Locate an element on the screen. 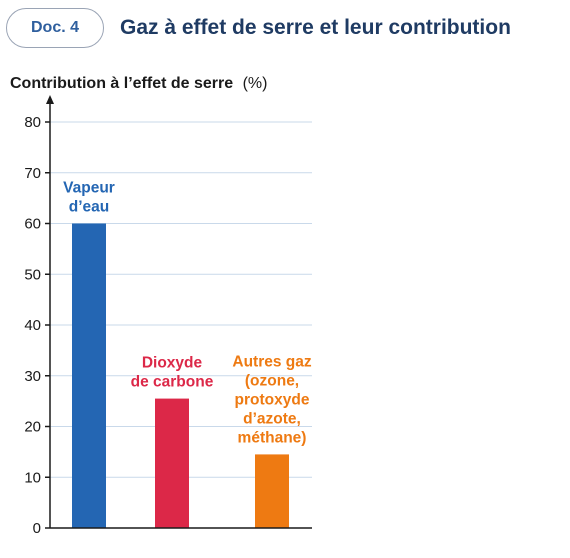 The image size is (570, 558). bar-label-line: protoxyde is located at coordinates (272, 399).